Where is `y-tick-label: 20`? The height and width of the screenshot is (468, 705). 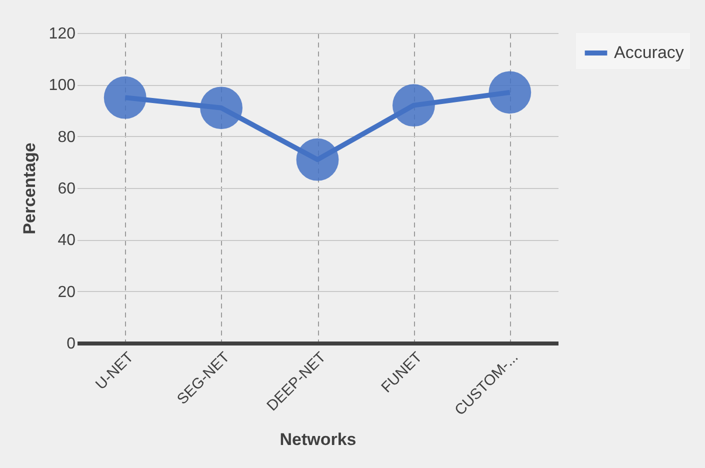 y-tick-label: 20 is located at coordinates (67, 292).